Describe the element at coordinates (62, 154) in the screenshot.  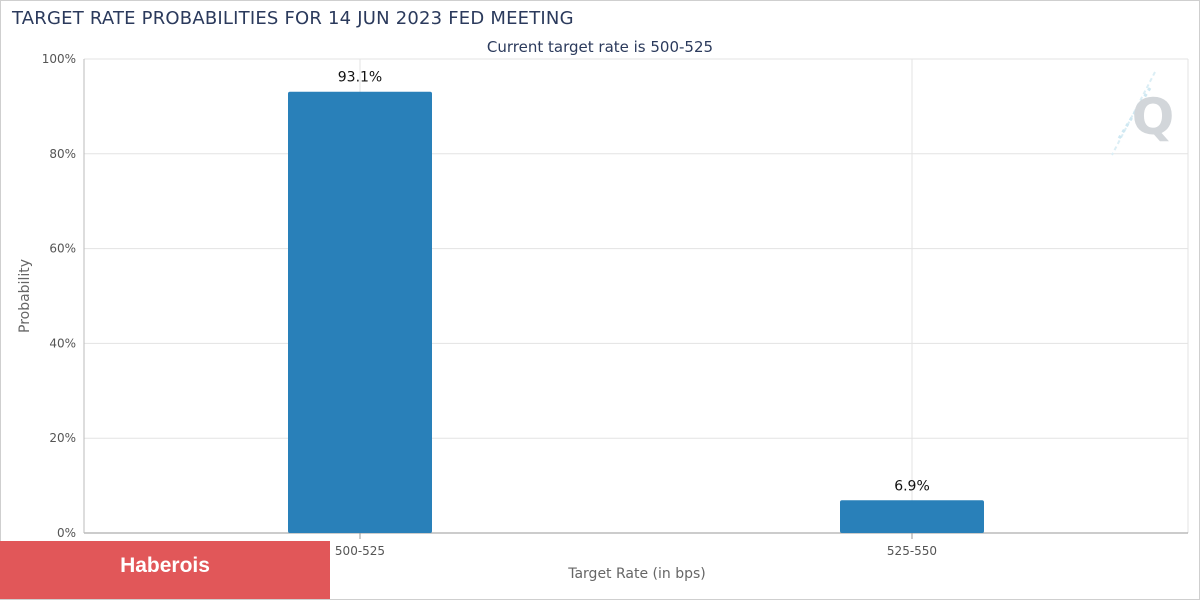
I see `y-tick-label: 80%` at that location.